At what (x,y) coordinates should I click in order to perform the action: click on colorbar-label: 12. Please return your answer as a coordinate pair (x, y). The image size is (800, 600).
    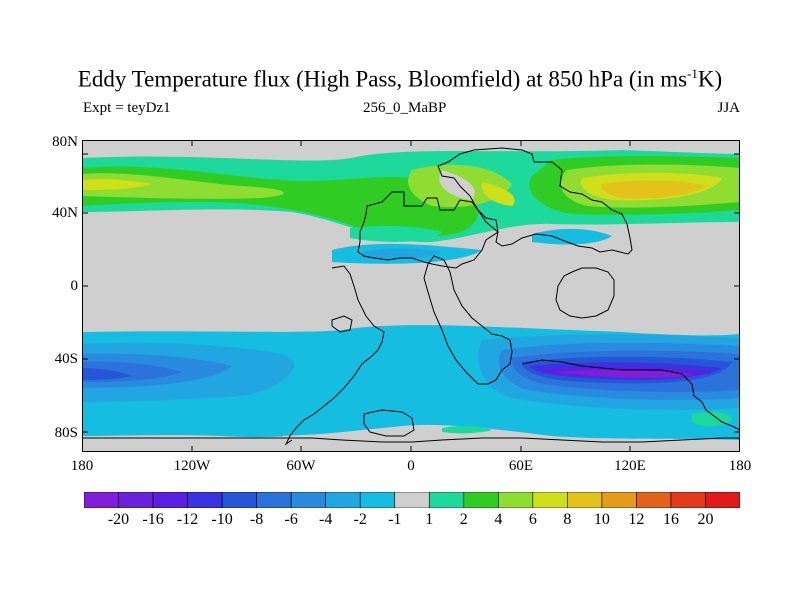
    Looking at the image, I should click on (636, 519).